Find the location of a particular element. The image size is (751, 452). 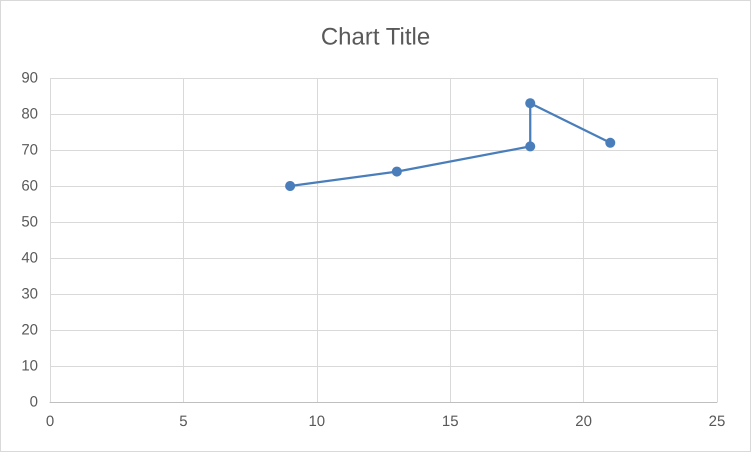

x-tick-label: 25 is located at coordinates (717, 421).